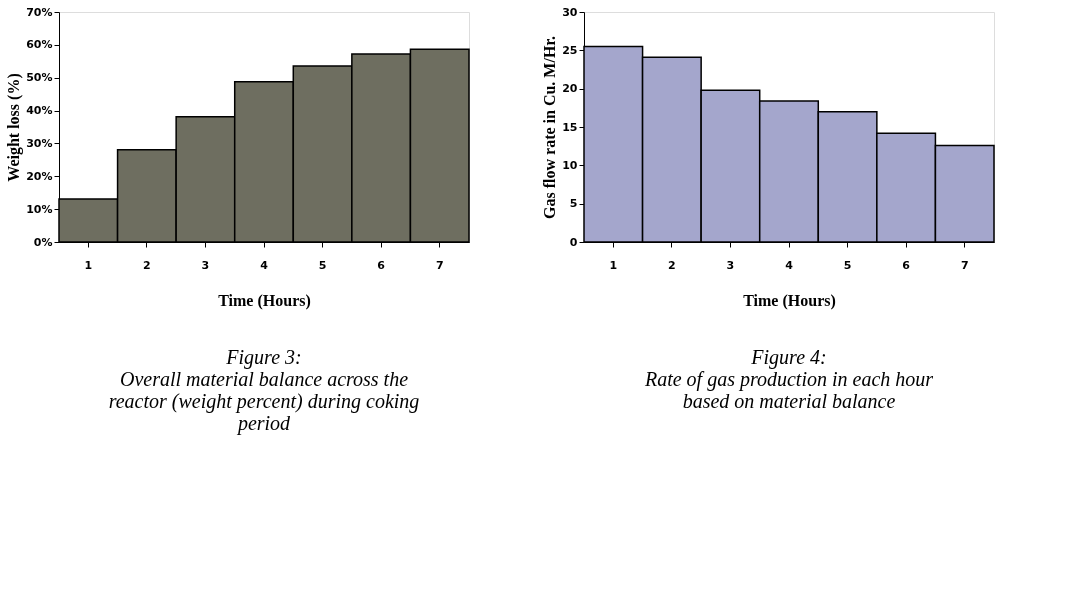 The height and width of the screenshot is (594, 1075). What do you see at coordinates (39, 209) in the screenshot?
I see `y-tick-label: 10%` at bounding box center [39, 209].